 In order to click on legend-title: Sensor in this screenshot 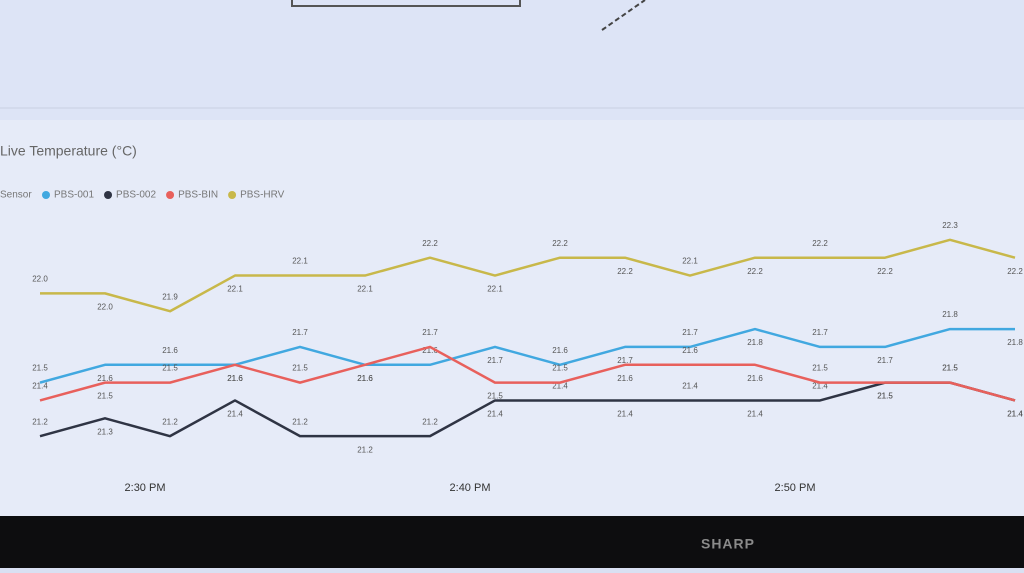, I will do `click(16, 195)`.